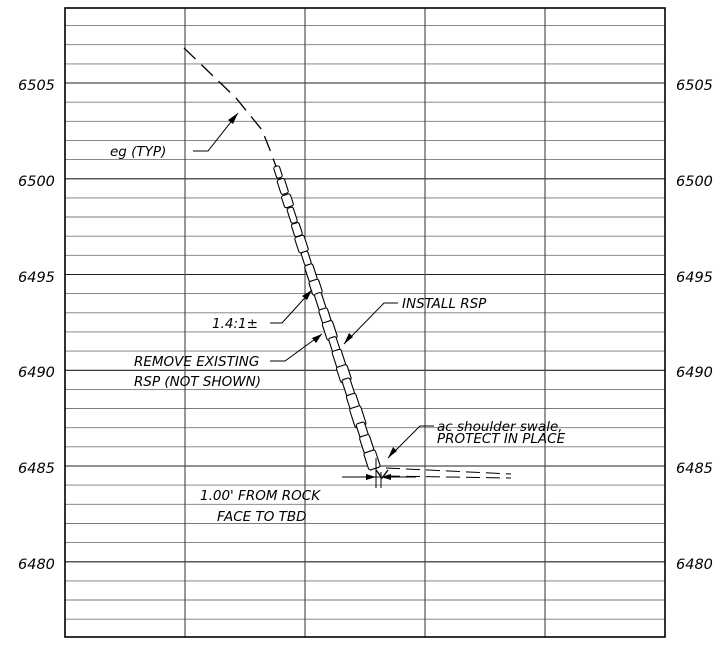 The width and height of the screenshot is (719, 645). I want to click on elev-label-right-6480: 6480, so click(694, 565).